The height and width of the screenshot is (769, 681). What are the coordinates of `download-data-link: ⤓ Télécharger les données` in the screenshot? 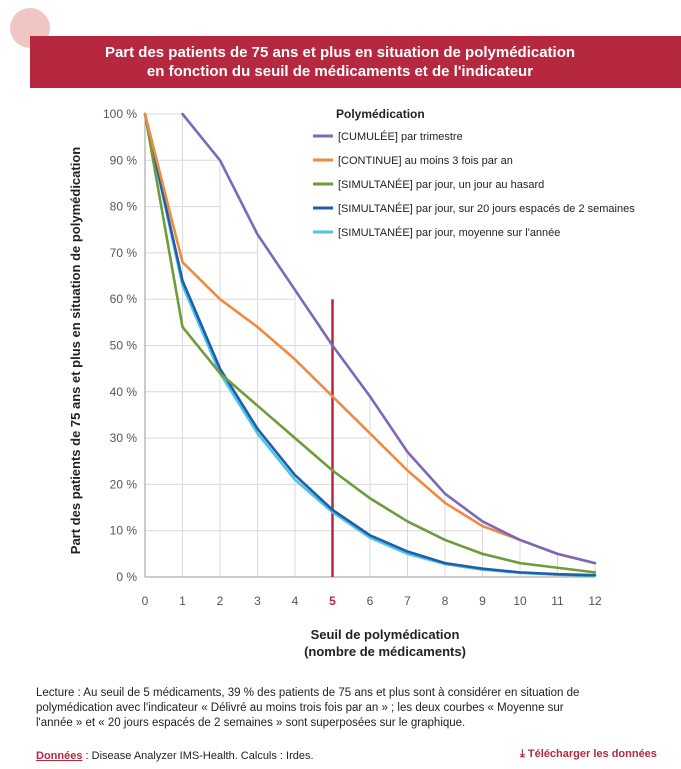 It's located at (588, 754).